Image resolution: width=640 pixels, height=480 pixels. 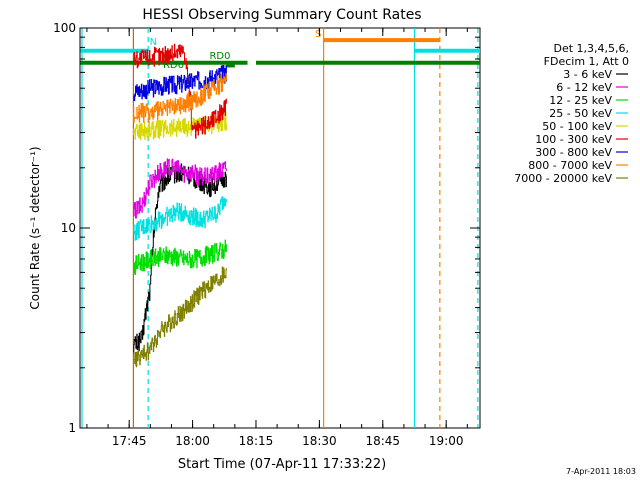 I want to click on legend-label-2: 12 - 25 keV, so click(x=580, y=100).